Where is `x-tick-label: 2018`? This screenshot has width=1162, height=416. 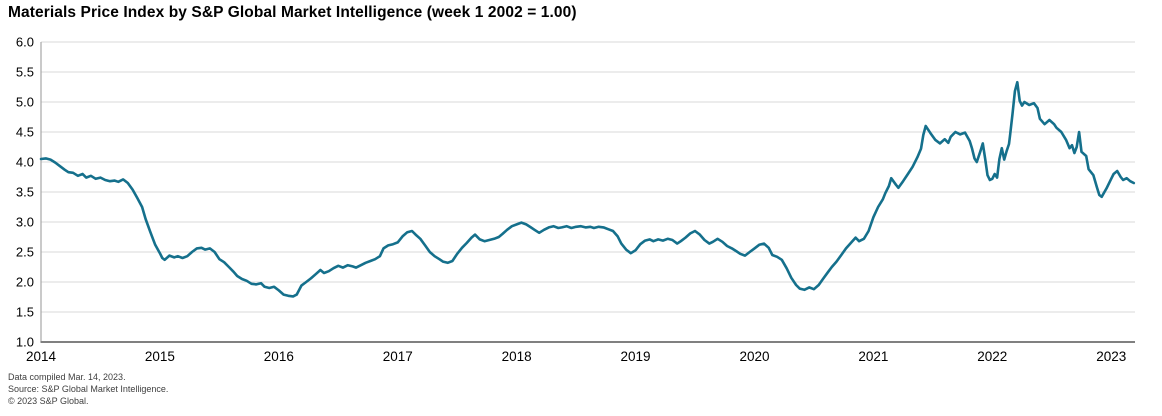 x-tick-label: 2018 is located at coordinates (517, 356).